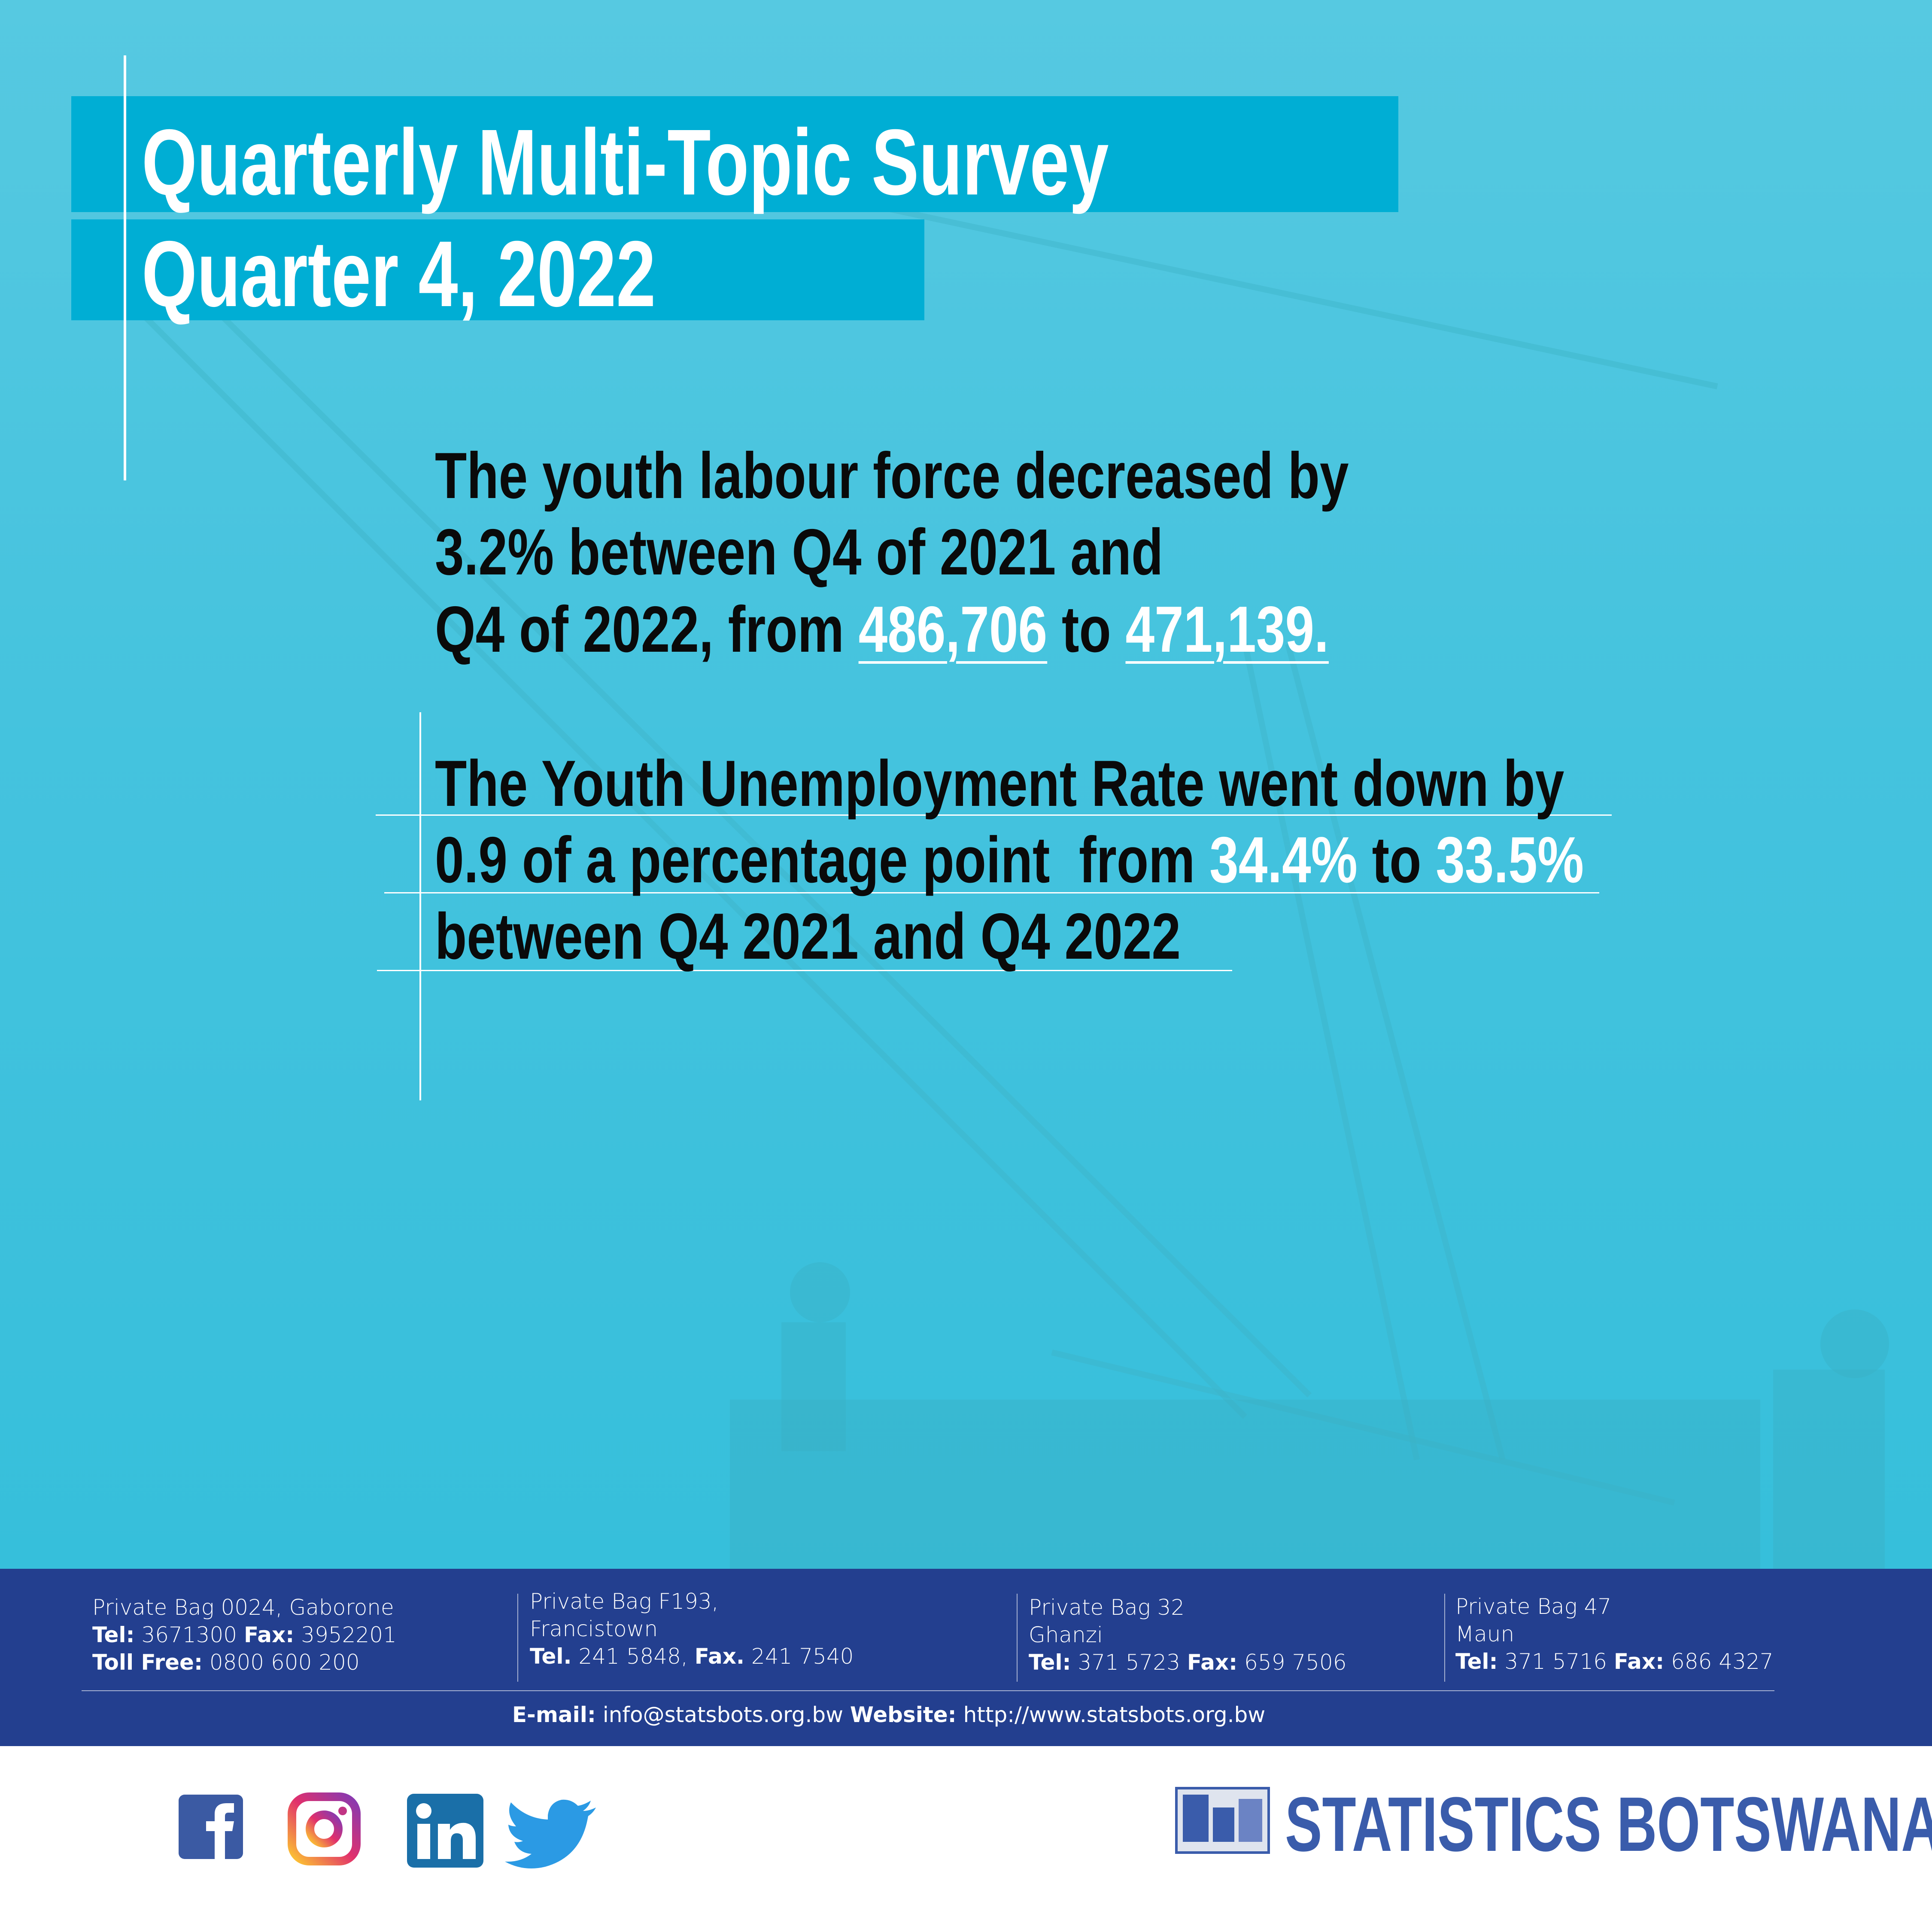  What do you see at coordinates (719, 1656) in the screenshot?
I see `contact-label: Fax.` at bounding box center [719, 1656].